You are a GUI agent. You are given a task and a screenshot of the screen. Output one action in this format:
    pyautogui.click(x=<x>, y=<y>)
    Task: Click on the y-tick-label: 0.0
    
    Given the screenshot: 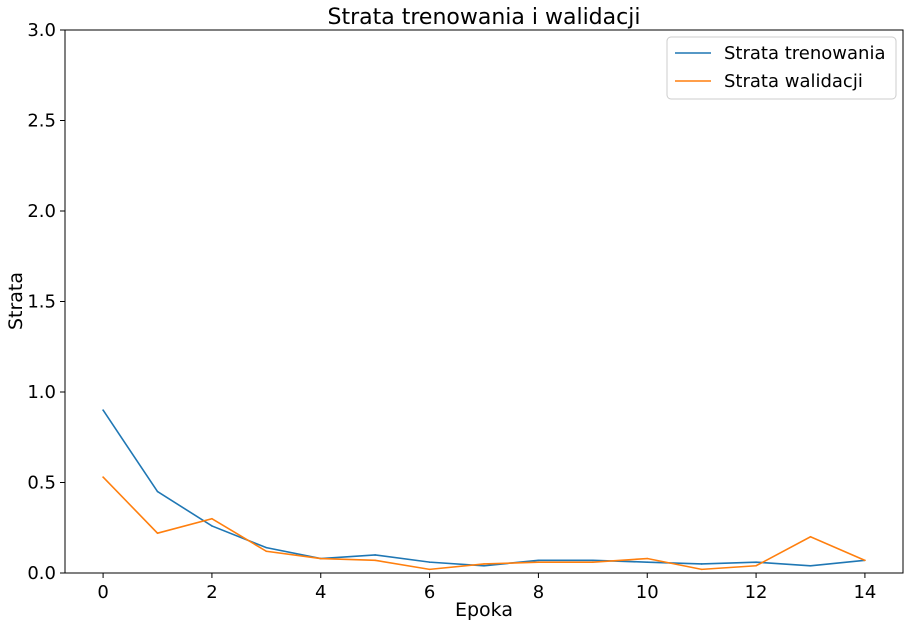 What is the action you would take?
    pyautogui.click(x=41, y=573)
    